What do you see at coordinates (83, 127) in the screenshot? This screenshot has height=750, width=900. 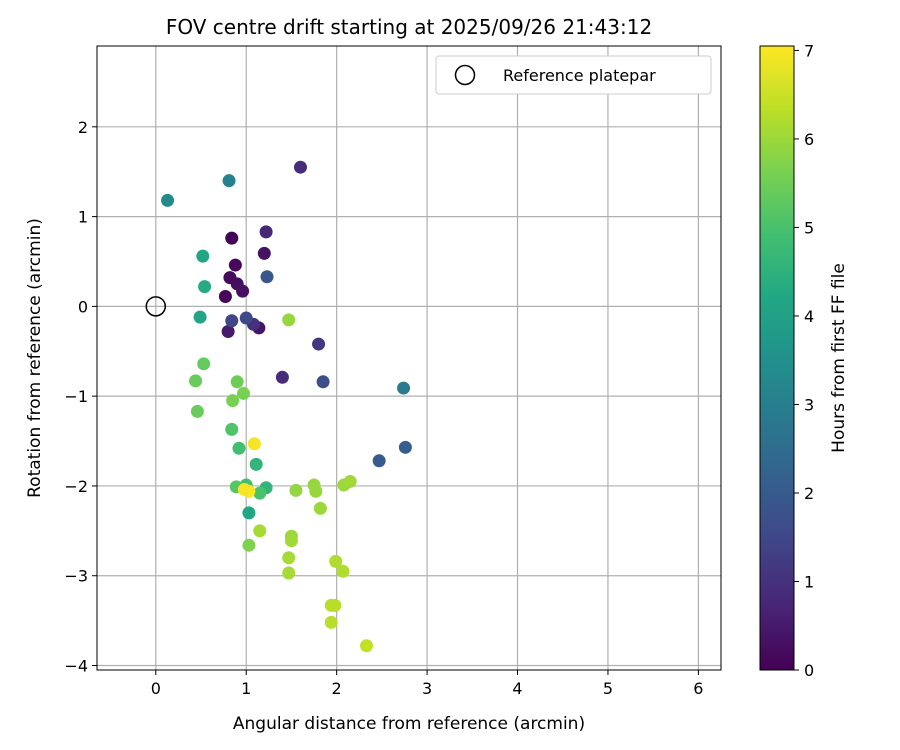 I see `y-tick-label: 2` at bounding box center [83, 127].